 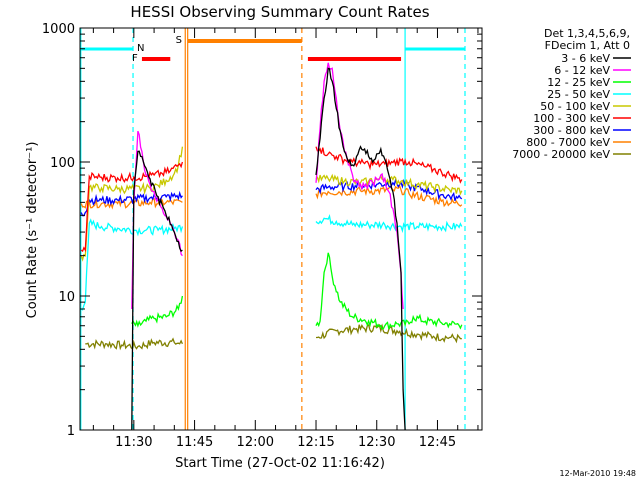 I want to click on x-tick-label-1: 11:45, so click(x=194, y=442).